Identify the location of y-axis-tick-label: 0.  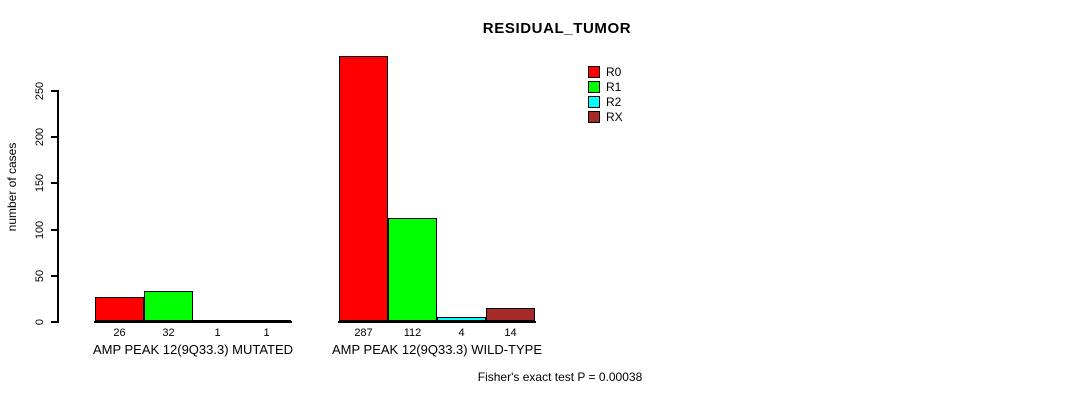
(40, 322).